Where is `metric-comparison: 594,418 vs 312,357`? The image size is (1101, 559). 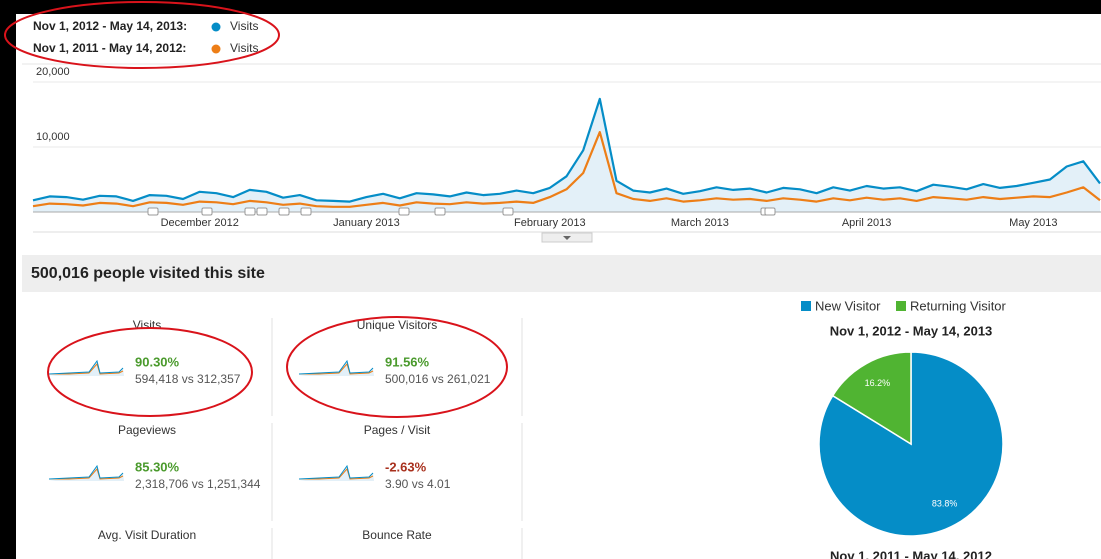
metric-comparison: 594,418 vs 312,357 is located at coordinates (188, 379).